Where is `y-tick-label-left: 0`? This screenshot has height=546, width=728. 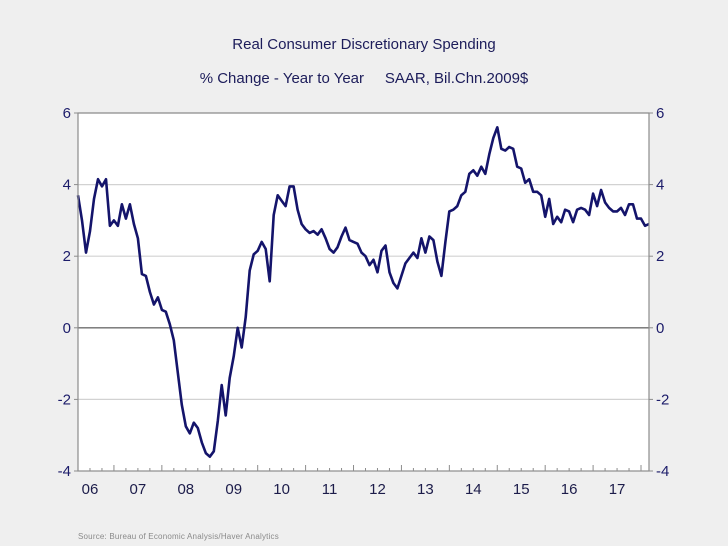 y-tick-label-left: 0 is located at coordinates (67, 328).